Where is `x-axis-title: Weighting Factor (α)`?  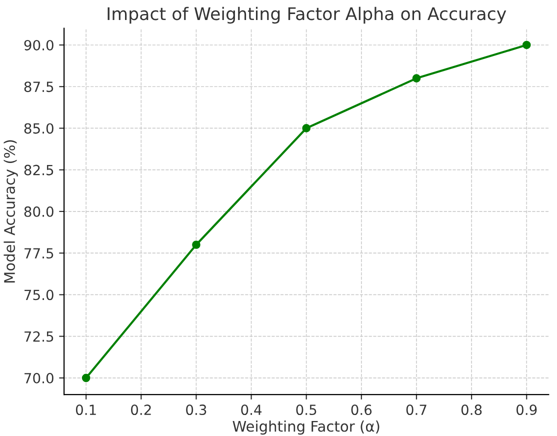 x-axis-title: Weighting Factor (α) is located at coordinates (306, 427).